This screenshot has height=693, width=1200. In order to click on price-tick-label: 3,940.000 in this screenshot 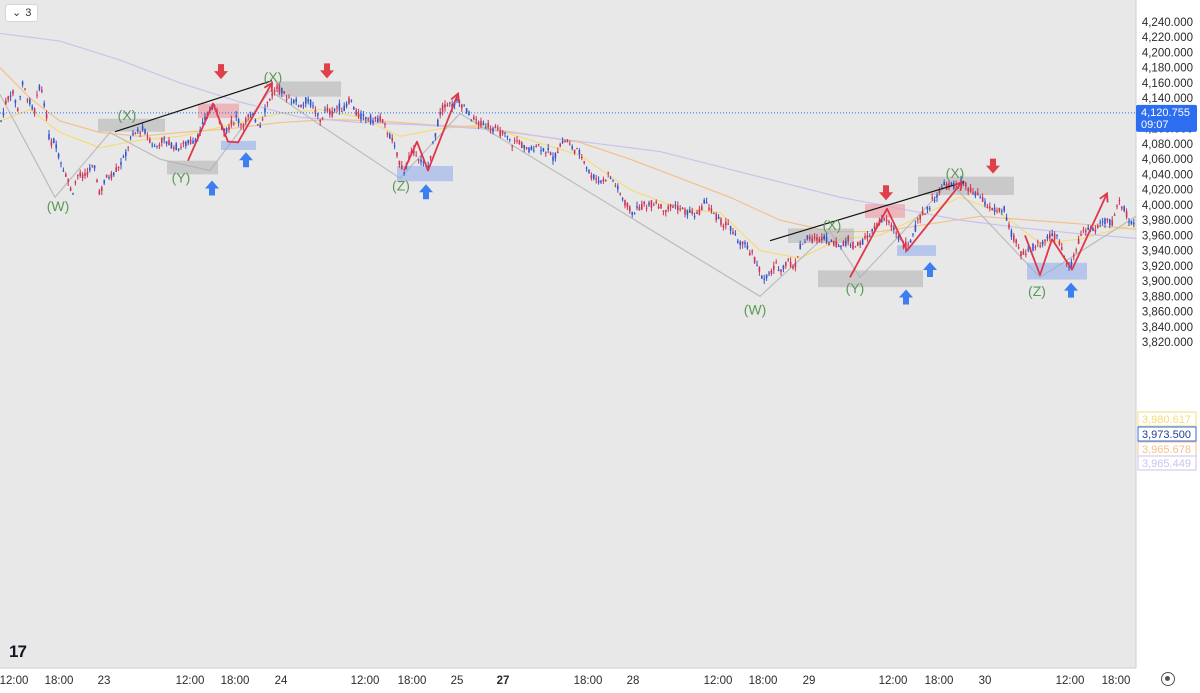, I will do `click(1167, 252)`.